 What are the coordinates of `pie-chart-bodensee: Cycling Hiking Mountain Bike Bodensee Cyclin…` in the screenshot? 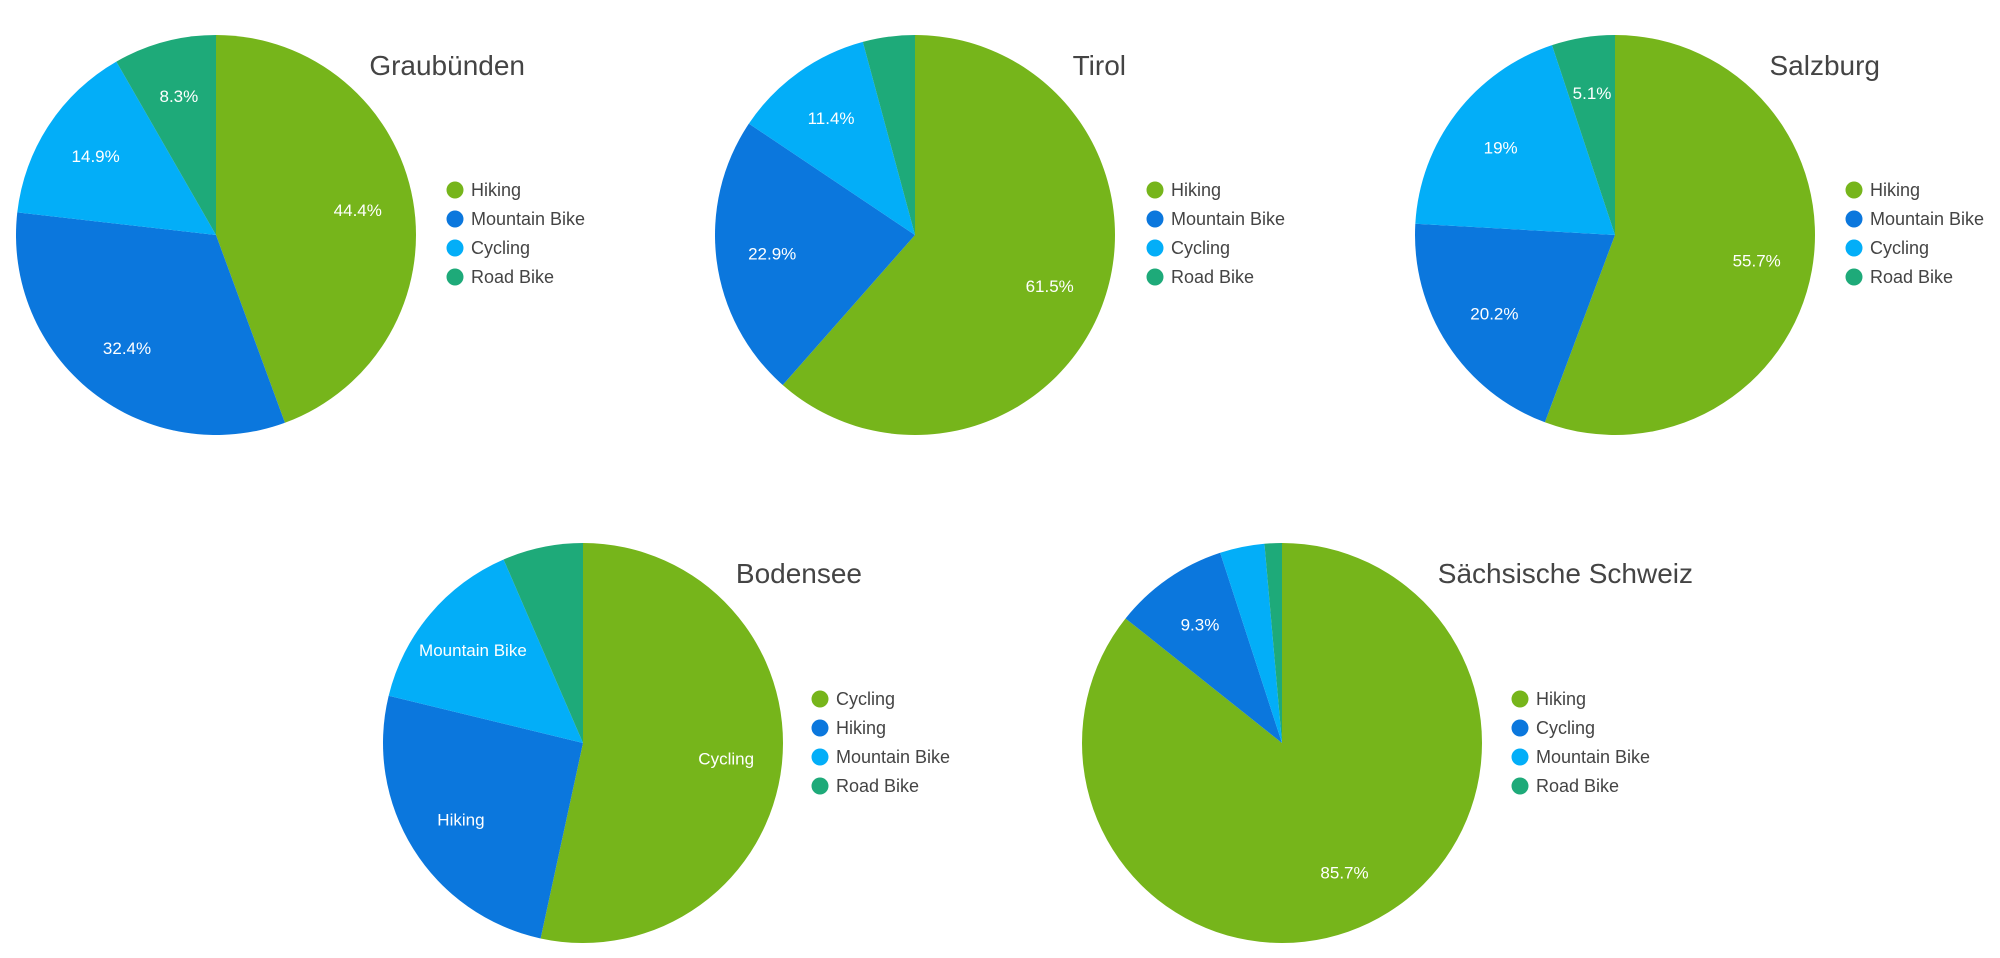 It's located at (666, 743).